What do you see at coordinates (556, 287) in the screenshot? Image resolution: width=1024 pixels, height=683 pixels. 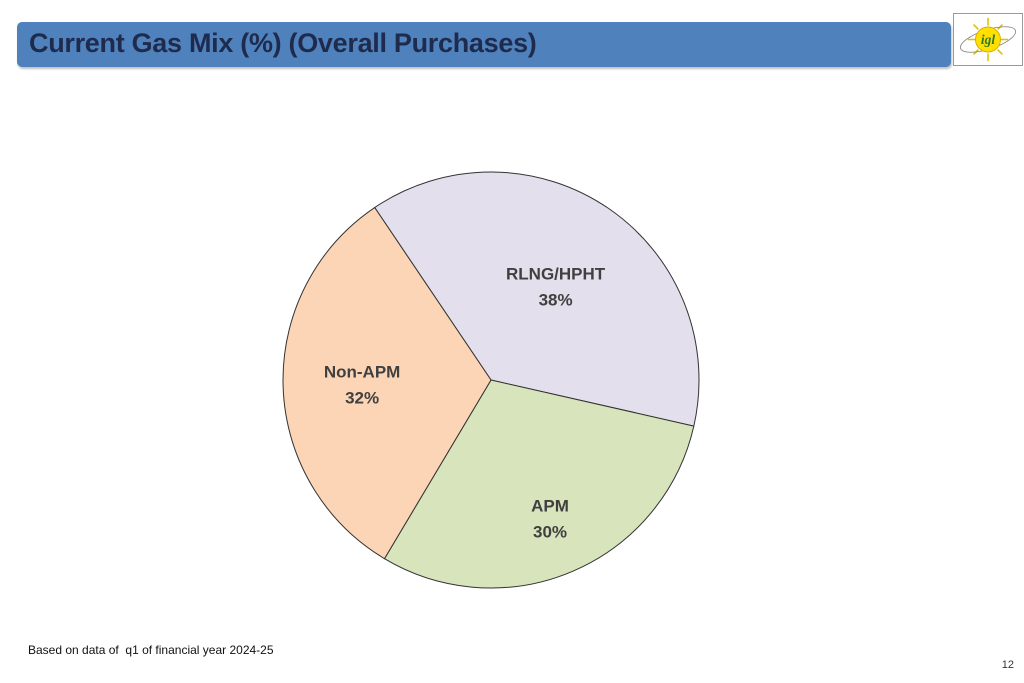 I see `slice-label: RLNG/HPHT 38%` at bounding box center [556, 287].